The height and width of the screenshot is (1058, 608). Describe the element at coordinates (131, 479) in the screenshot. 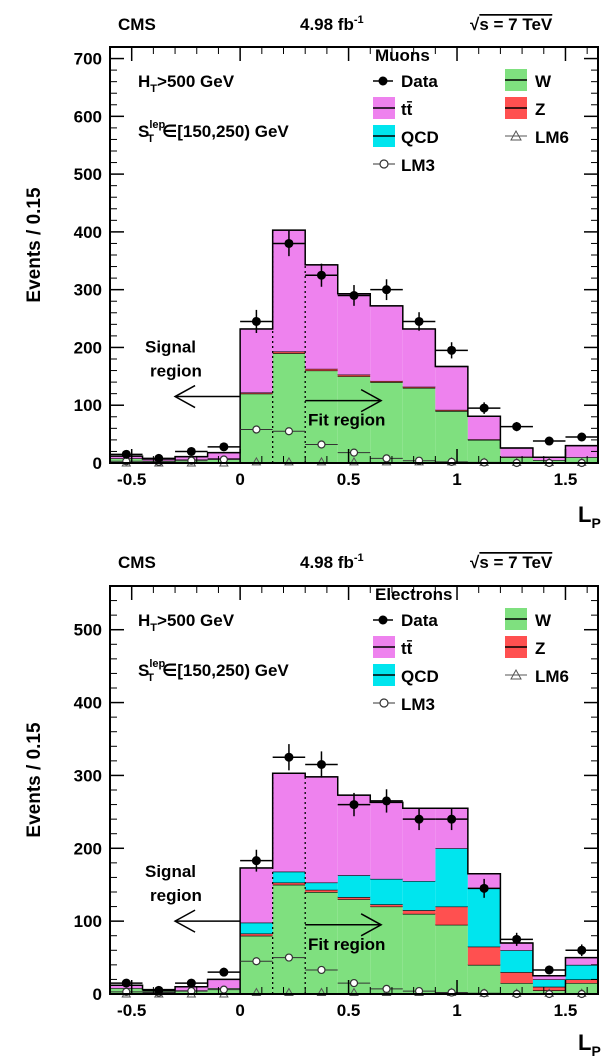

I see `x-tick-label: -0.5` at that location.